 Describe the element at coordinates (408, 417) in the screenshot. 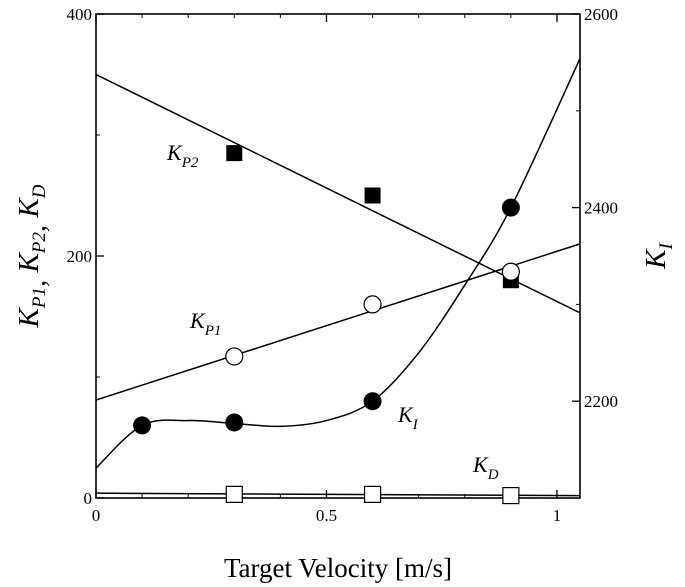

I see `ki-series-label: KI` at that location.